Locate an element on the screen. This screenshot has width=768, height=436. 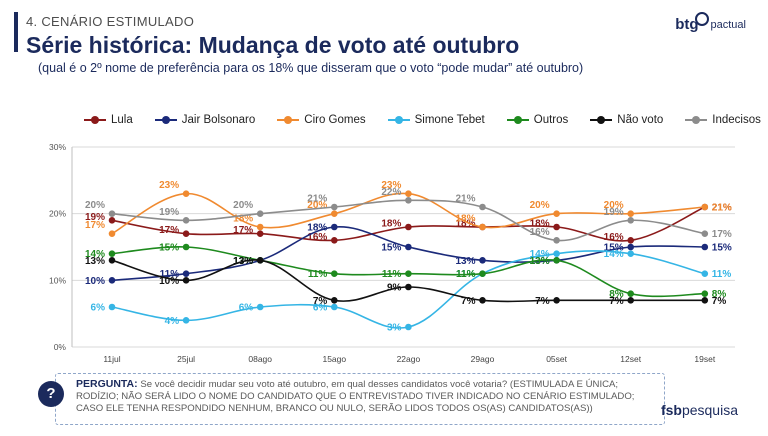
data-label-ciro-gomes: 21% is located at coordinates (722, 208).